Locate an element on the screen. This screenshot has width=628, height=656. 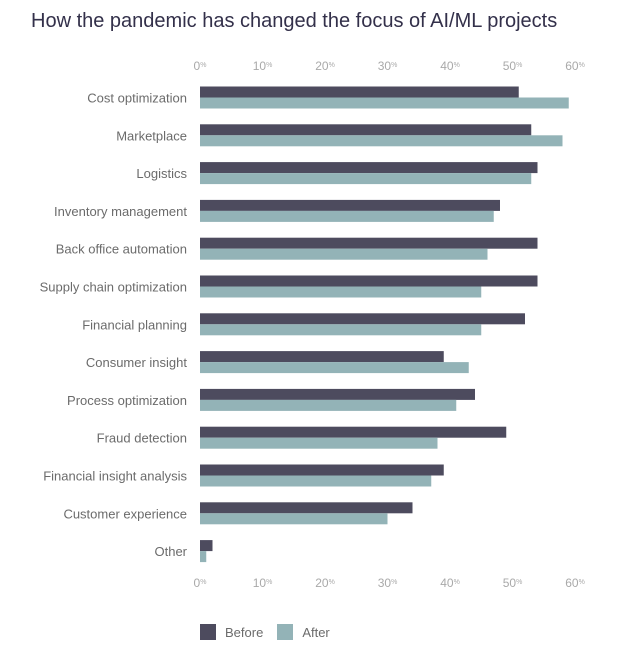
category-label: Process optimization is located at coordinates (127, 400).